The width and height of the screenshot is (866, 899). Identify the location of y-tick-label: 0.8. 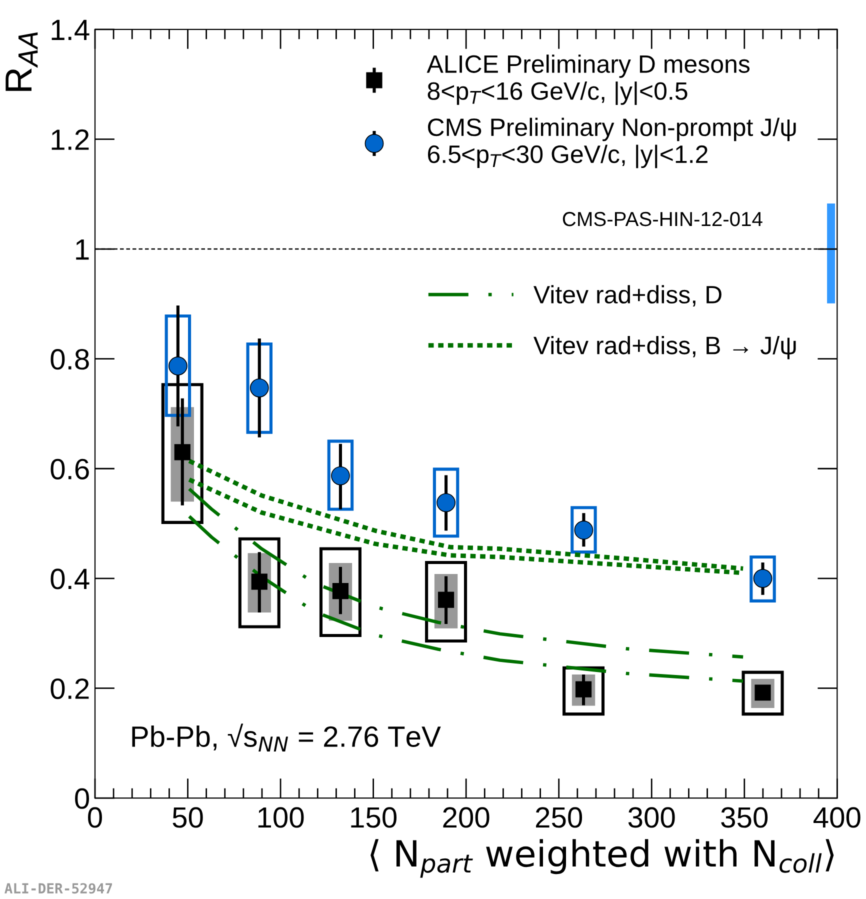
(69, 359).